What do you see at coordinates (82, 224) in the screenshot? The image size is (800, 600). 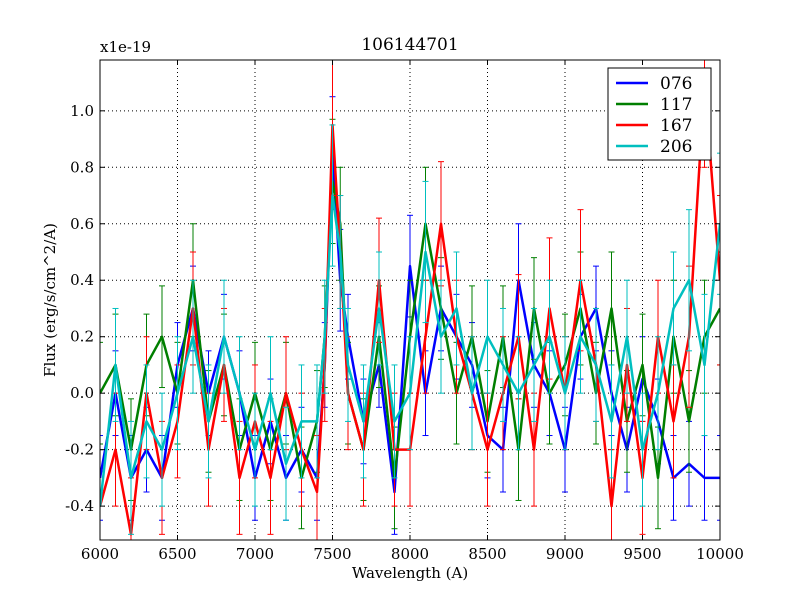 I see `y-tick-label: 0.6` at bounding box center [82, 224].